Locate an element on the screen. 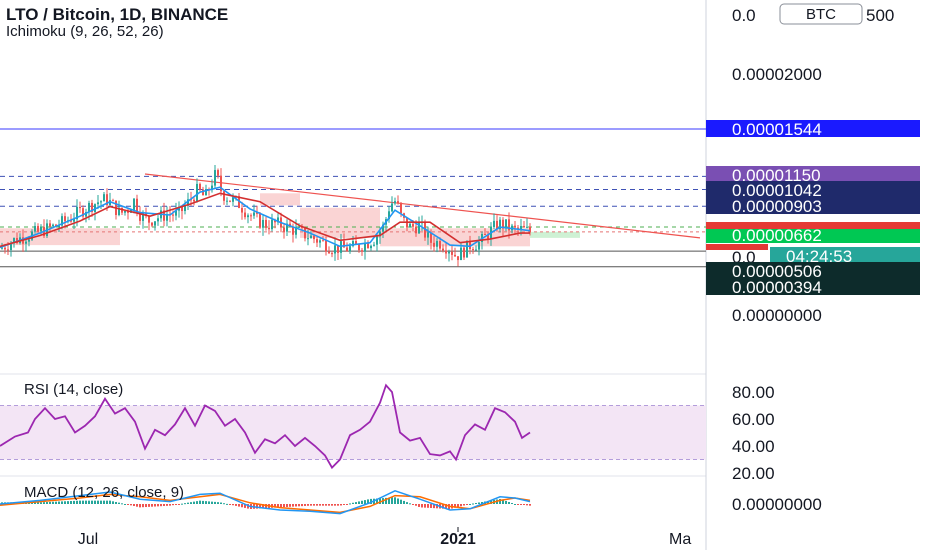  rsi-line is located at coordinates (265, 426).